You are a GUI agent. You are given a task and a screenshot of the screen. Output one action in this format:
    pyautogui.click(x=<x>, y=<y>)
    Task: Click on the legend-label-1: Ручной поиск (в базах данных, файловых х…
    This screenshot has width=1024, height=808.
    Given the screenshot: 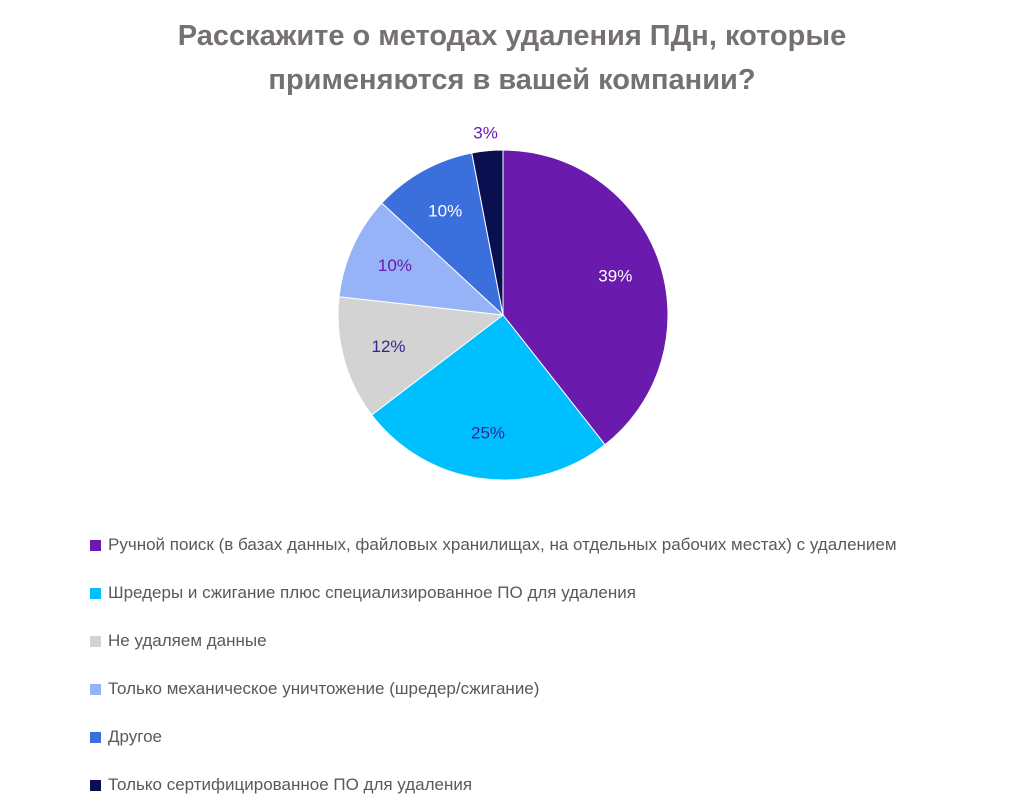 What is the action you would take?
    pyautogui.click(x=502, y=544)
    